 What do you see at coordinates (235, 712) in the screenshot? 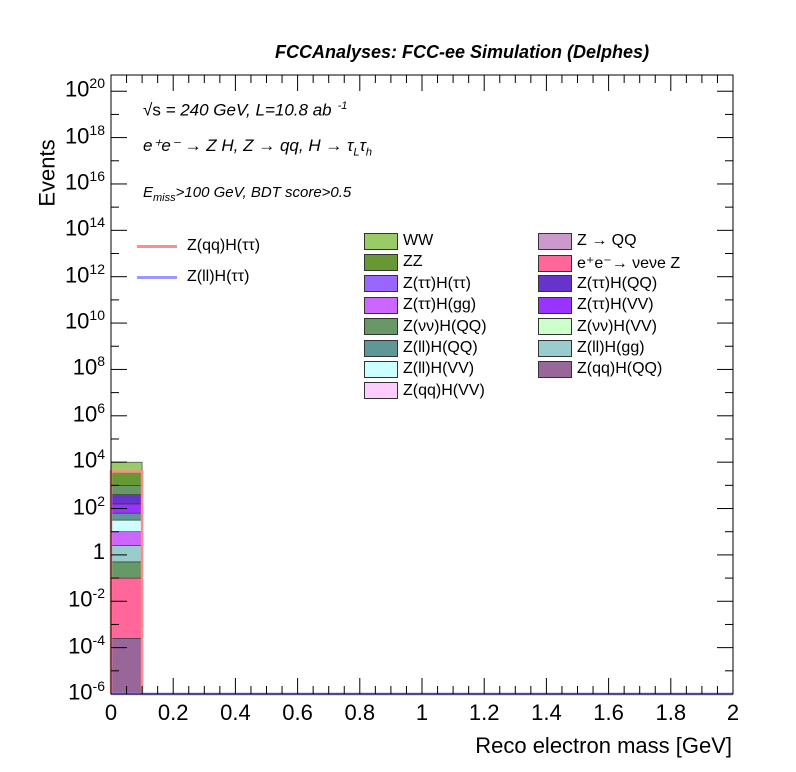
I see `x-tick-label: 0.4` at bounding box center [235, 712].